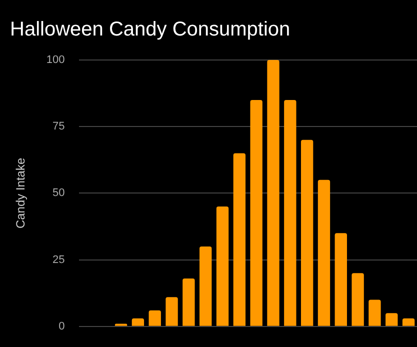 Image resolution: width=417 pixels, height=347 pixels. Describe the element at coordinates (58, 260) in the screenshot. I see `y-tick-label: 25` at that location.